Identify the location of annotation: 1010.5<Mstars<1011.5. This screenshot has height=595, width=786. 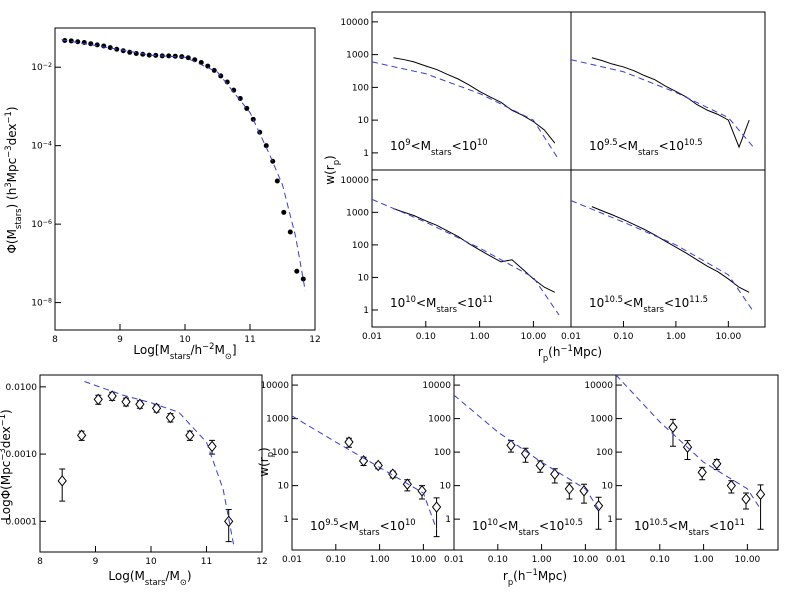
(648, 304).